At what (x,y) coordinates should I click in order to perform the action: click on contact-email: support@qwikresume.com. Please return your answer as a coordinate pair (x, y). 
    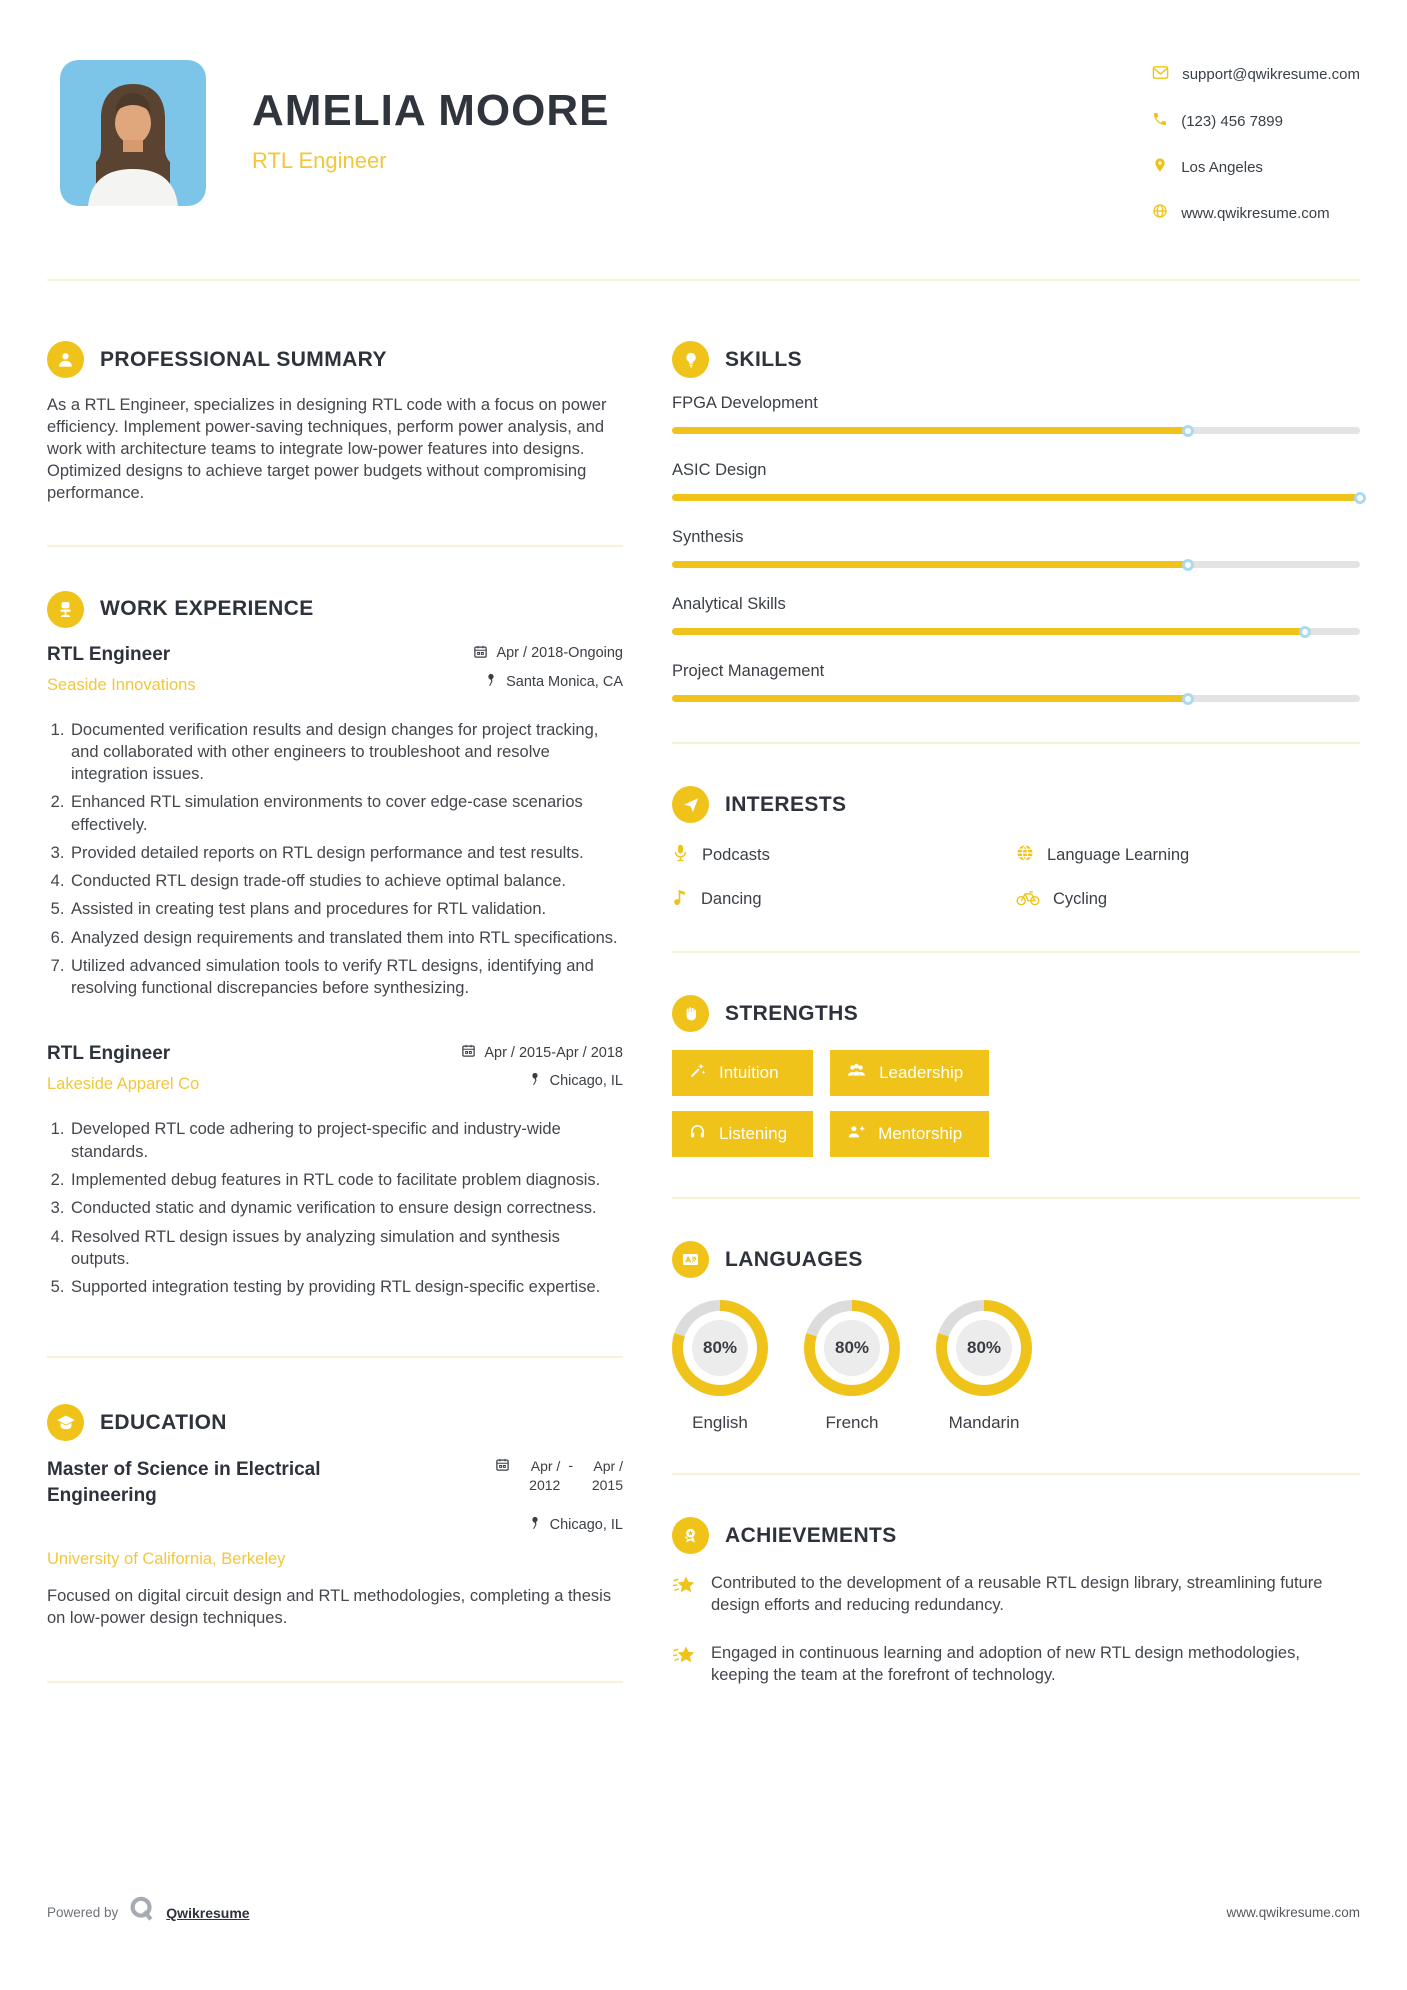
    Looking at the image, I should click on (1256, 74).